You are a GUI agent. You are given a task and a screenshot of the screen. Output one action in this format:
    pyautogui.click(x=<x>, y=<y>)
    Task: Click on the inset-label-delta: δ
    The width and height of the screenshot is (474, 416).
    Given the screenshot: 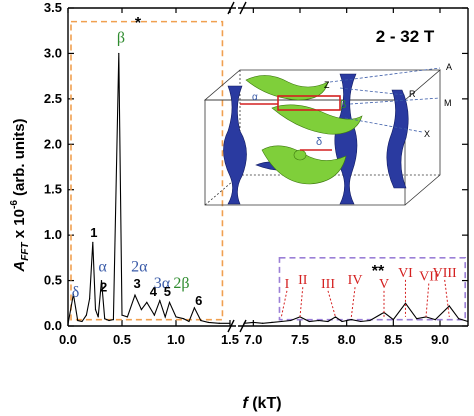 What is the action you would take?
    pyautogui.click(x=319, y=142)
    